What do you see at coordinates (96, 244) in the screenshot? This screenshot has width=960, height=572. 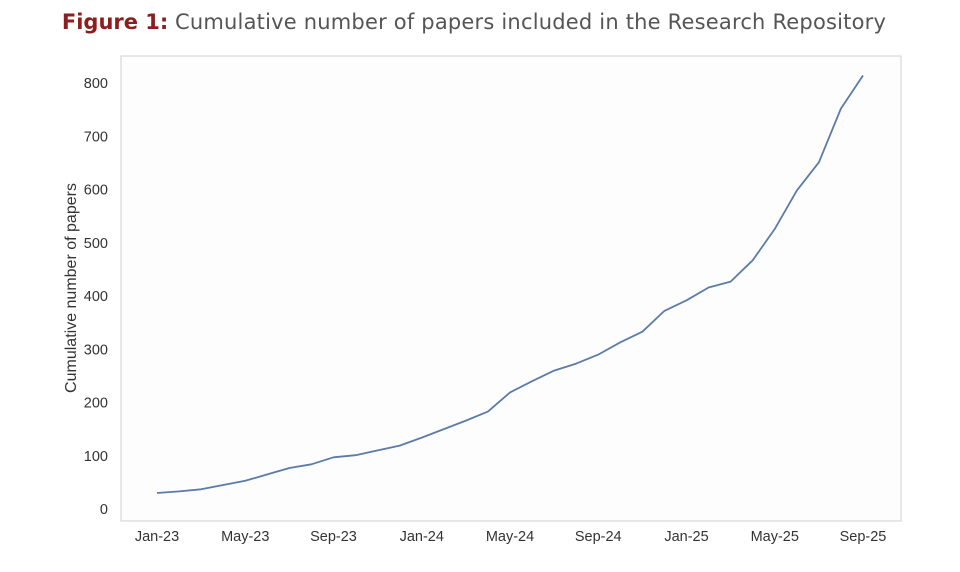 I see `y-tick-label: 500` at bounding box center [96, 244].